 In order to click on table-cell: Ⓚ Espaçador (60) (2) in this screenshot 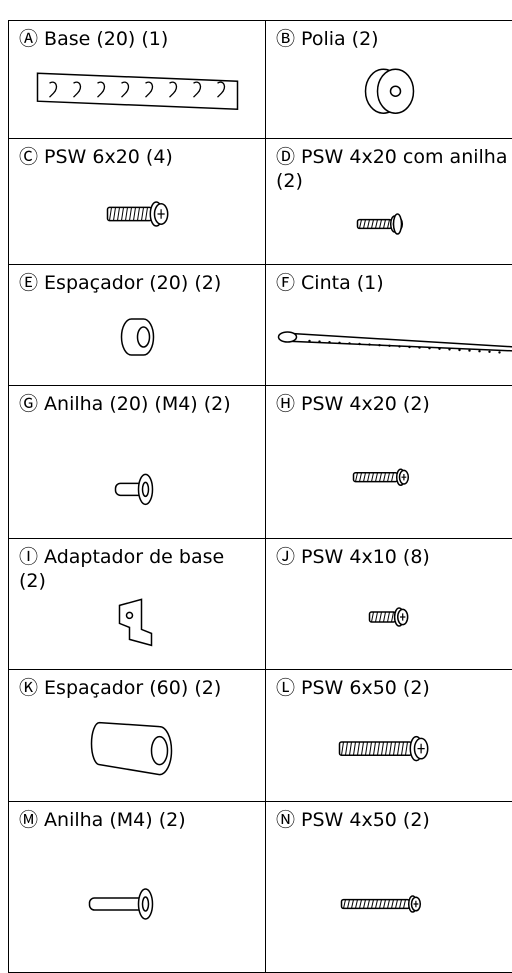, I will do `click(136, 735)`.